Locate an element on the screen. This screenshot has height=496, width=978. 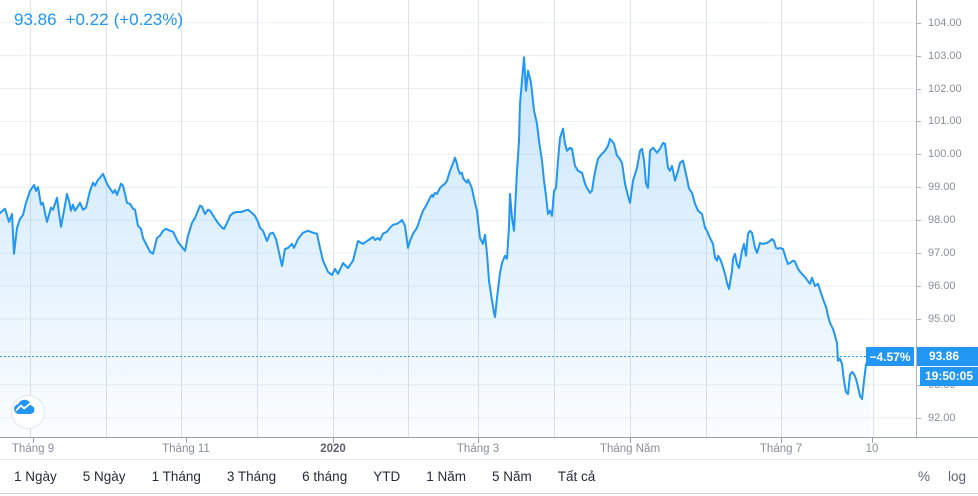
quote-header: 93.86 +0.22 (+0.23%) is located at coordinates (98, 20).